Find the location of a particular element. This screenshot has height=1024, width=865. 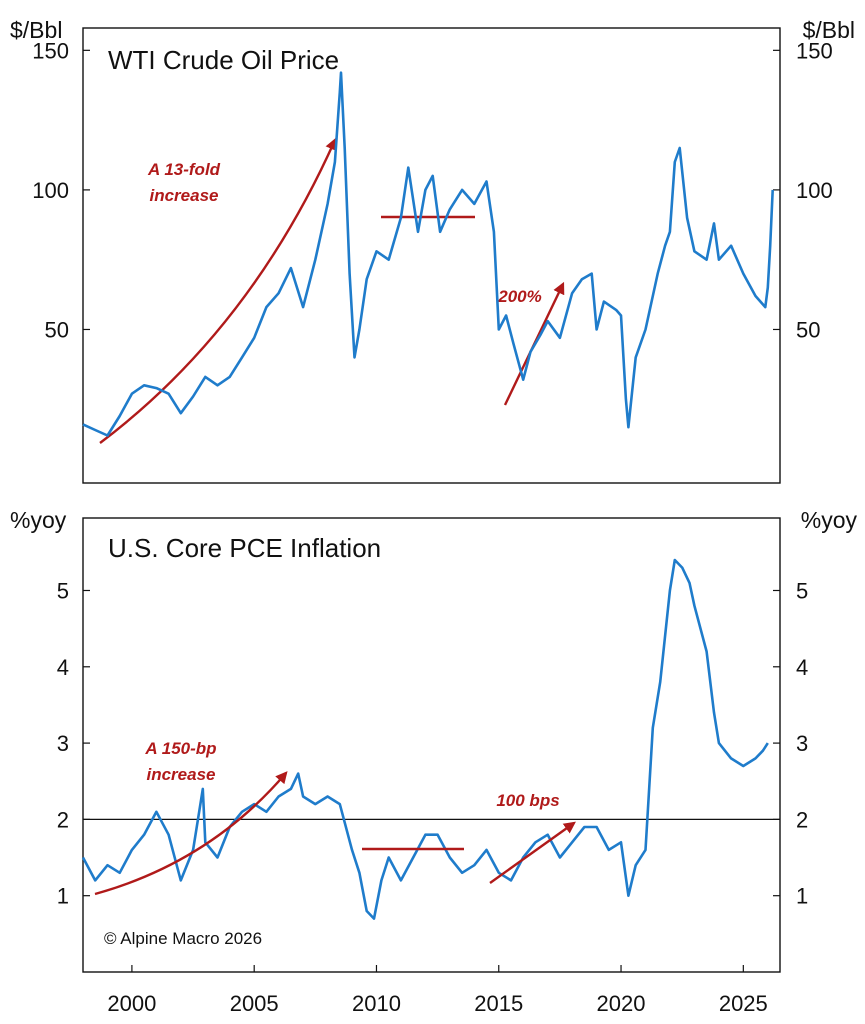

oil-growth-arrow is located at coordinates (218, 290).